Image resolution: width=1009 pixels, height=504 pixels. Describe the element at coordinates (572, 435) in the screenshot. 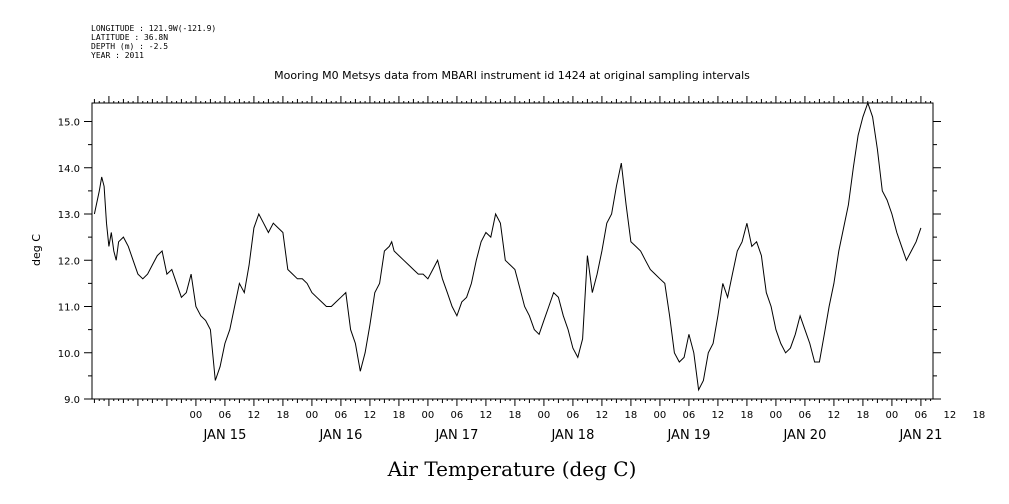

I see `date-label: JAN 18` at that location.